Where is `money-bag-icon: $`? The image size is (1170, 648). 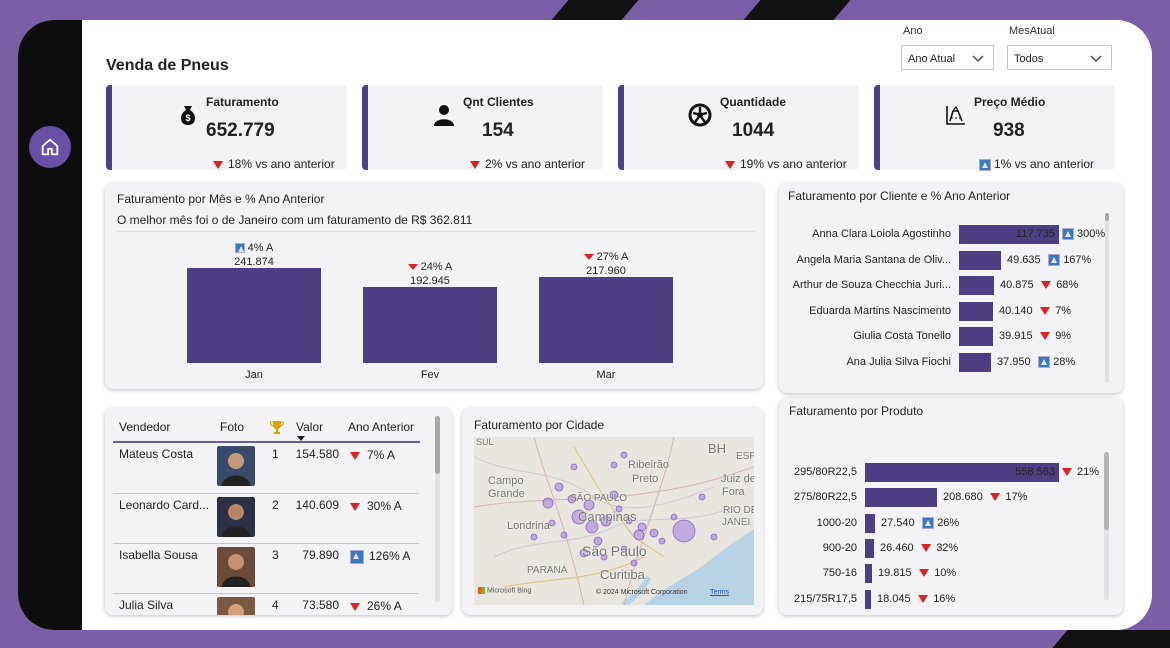 money-bag-icon: $ is located at coordinates (188, 115).